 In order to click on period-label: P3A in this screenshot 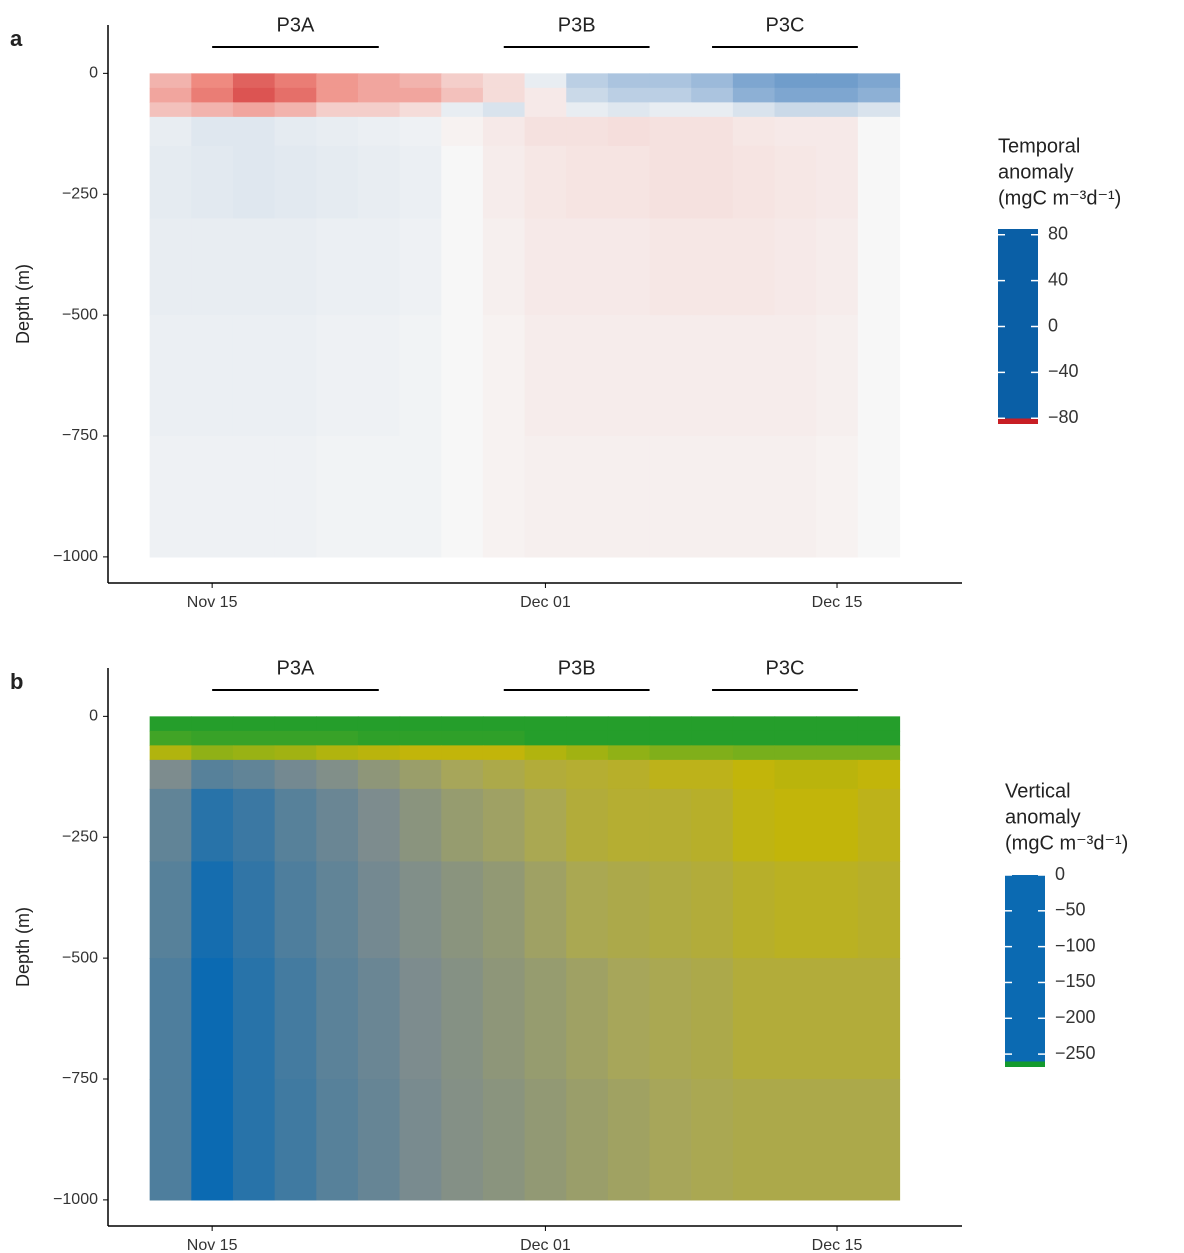, I will do `click(296, 668)`.